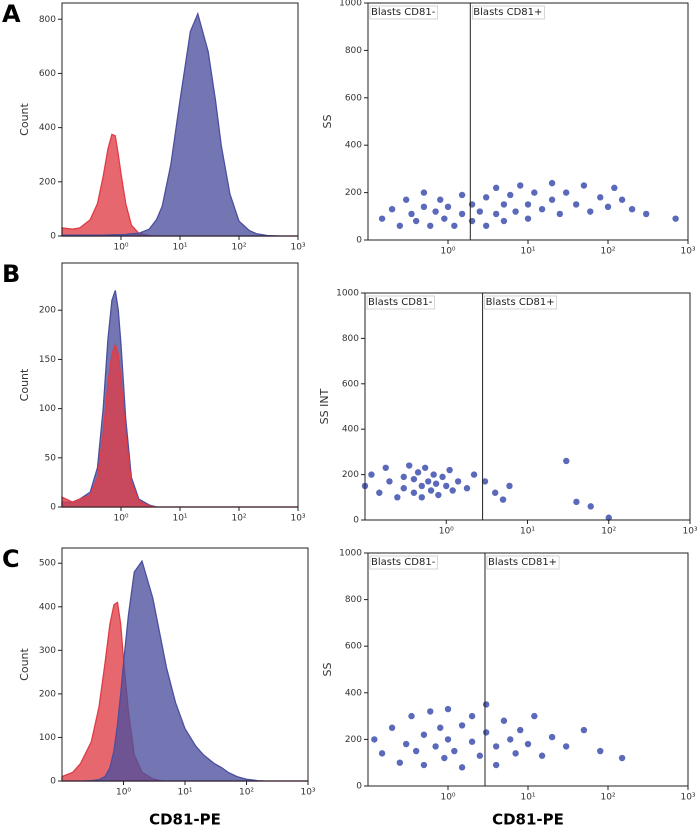 This screenshot has height=833, width=700. I want to click on x-axis-label: CD81-PE, so click(528, 820).